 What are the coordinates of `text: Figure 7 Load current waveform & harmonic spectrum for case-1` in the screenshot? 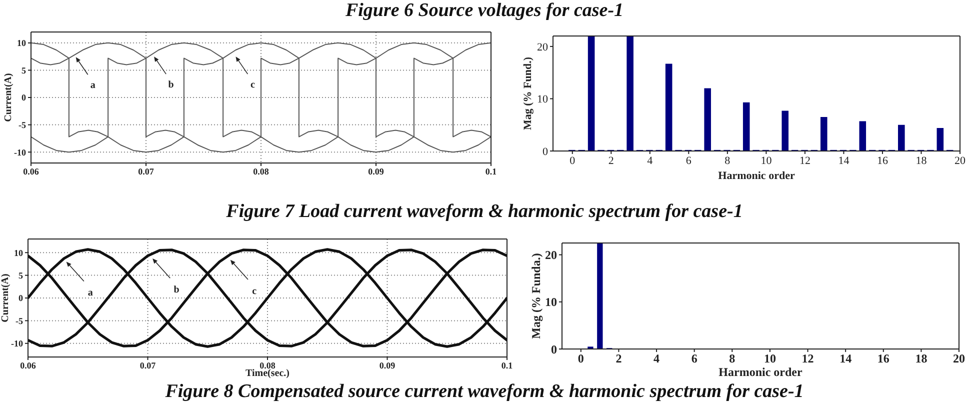 It's located at (484, 211).